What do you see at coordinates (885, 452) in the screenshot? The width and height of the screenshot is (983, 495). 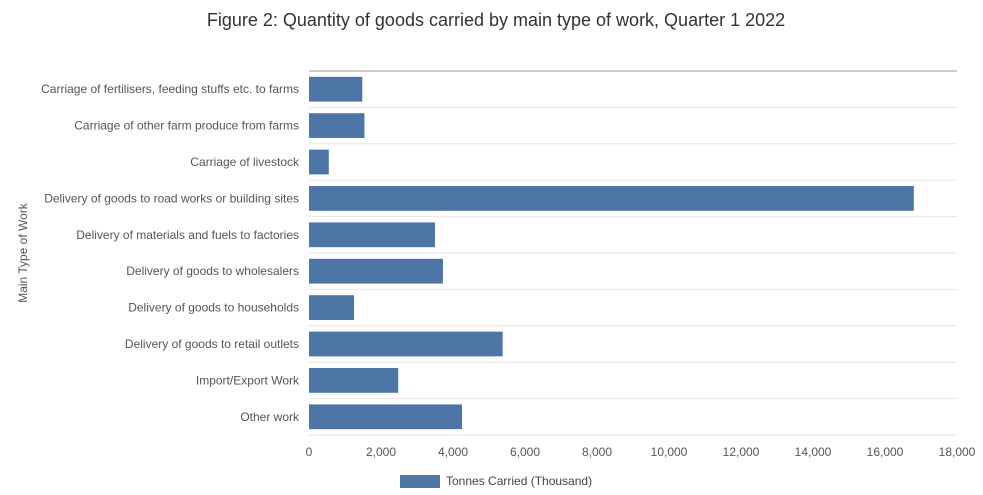 I see `x-tick-label: 16,000` at bounding box center [885, 452].